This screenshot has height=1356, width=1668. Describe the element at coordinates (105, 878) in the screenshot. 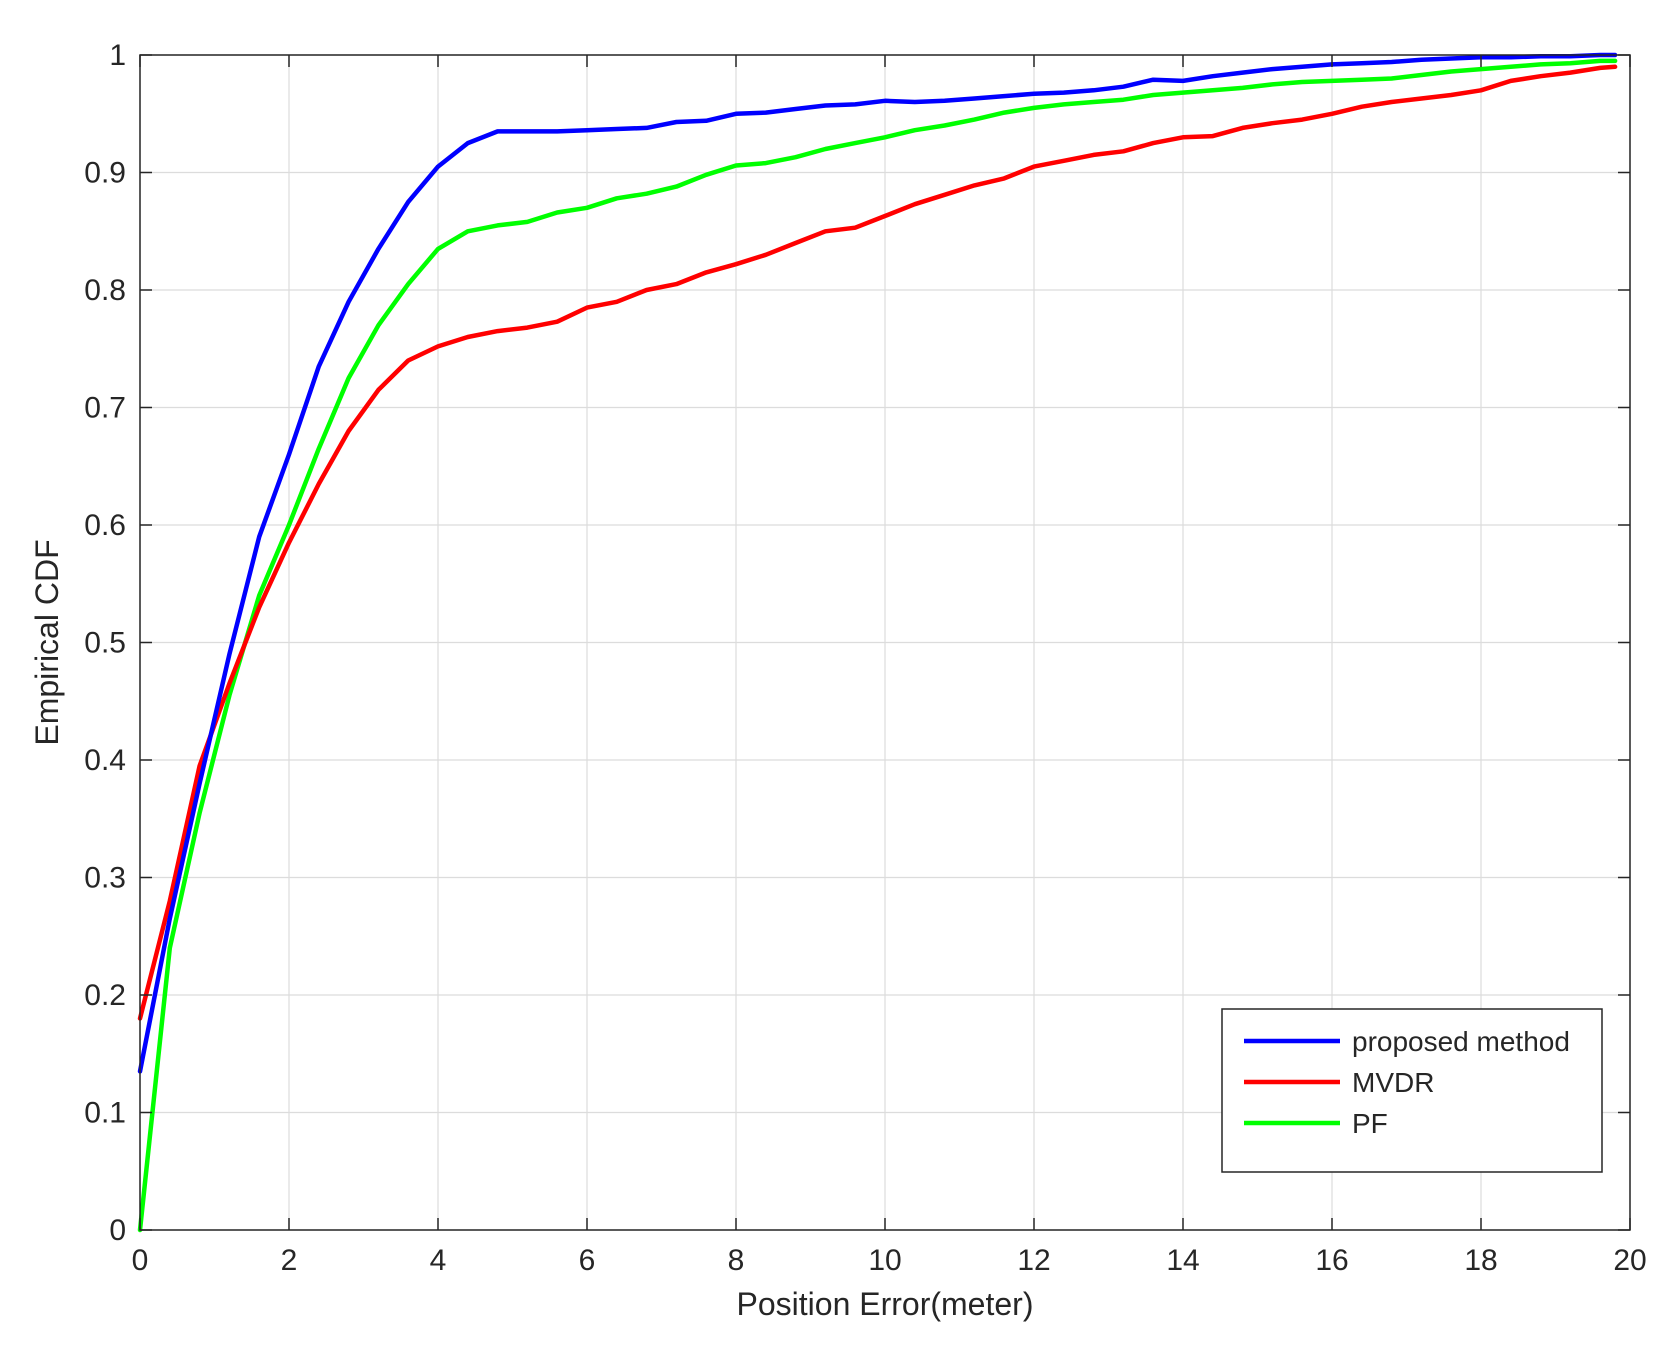

I see `y-tick-label: 0.3` at that location.